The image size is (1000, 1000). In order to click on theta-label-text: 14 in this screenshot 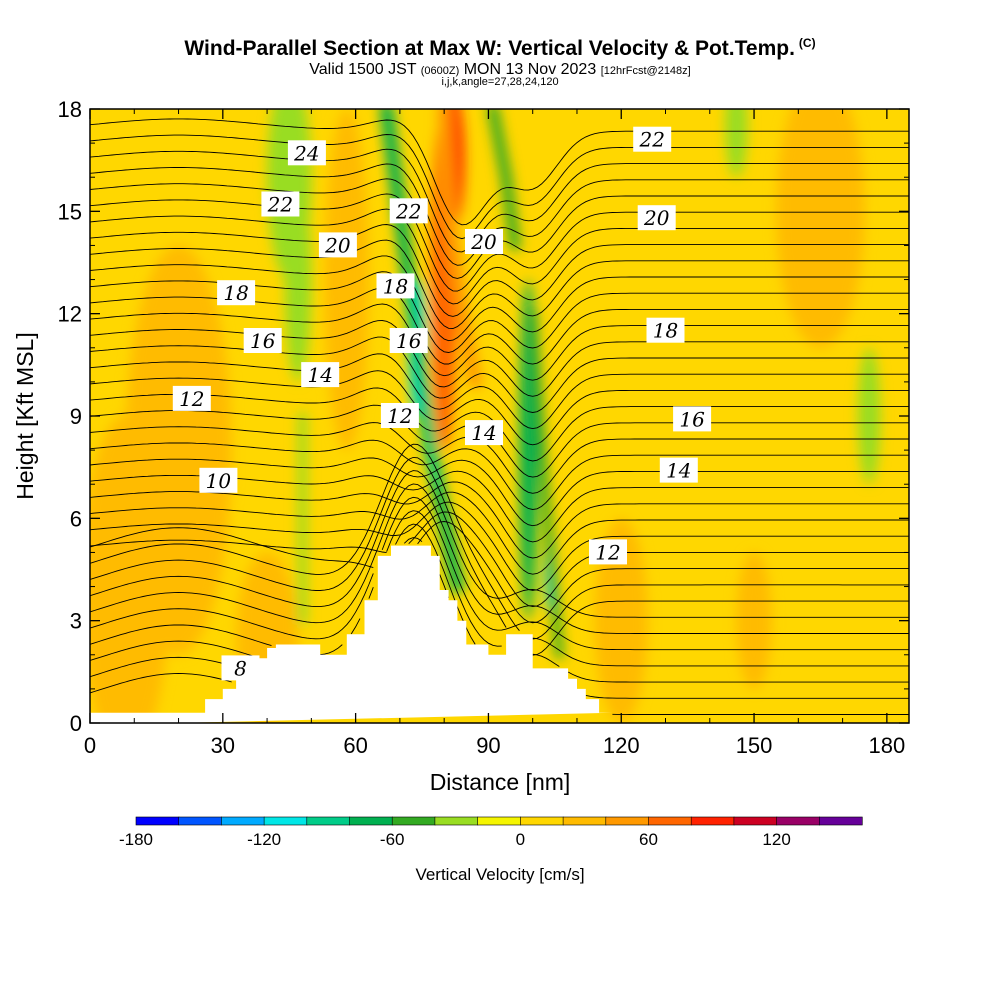, I will do `click(678, 471)`.